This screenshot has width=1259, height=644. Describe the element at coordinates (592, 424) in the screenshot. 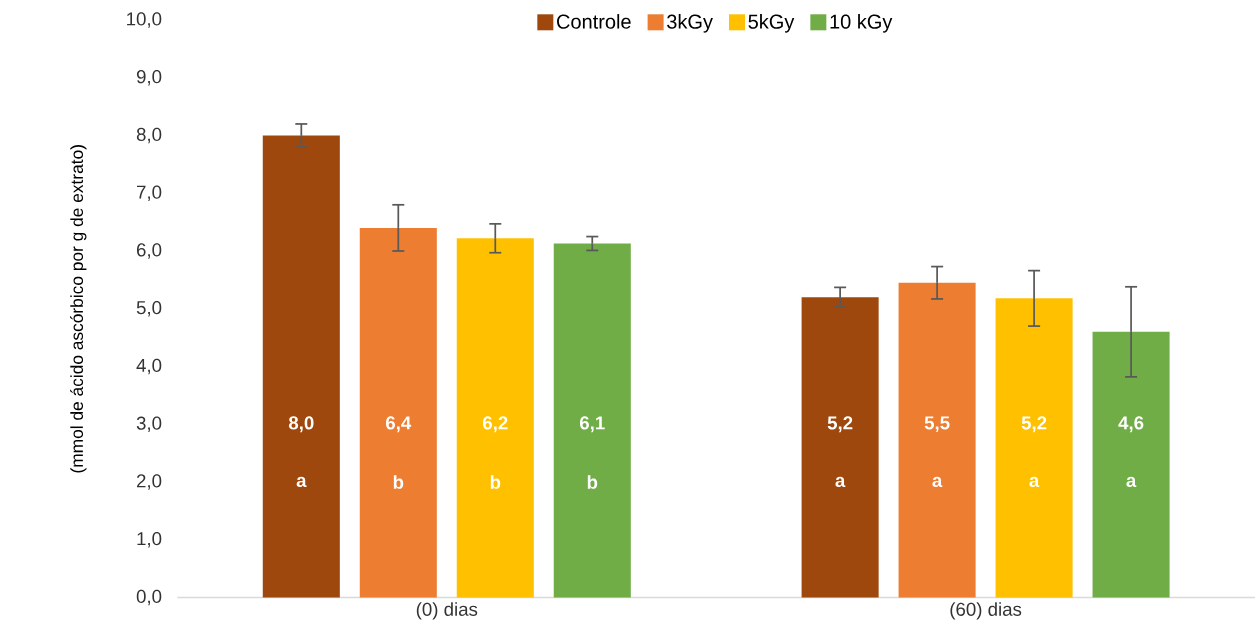

I see `data-label: 6,1` at that location.